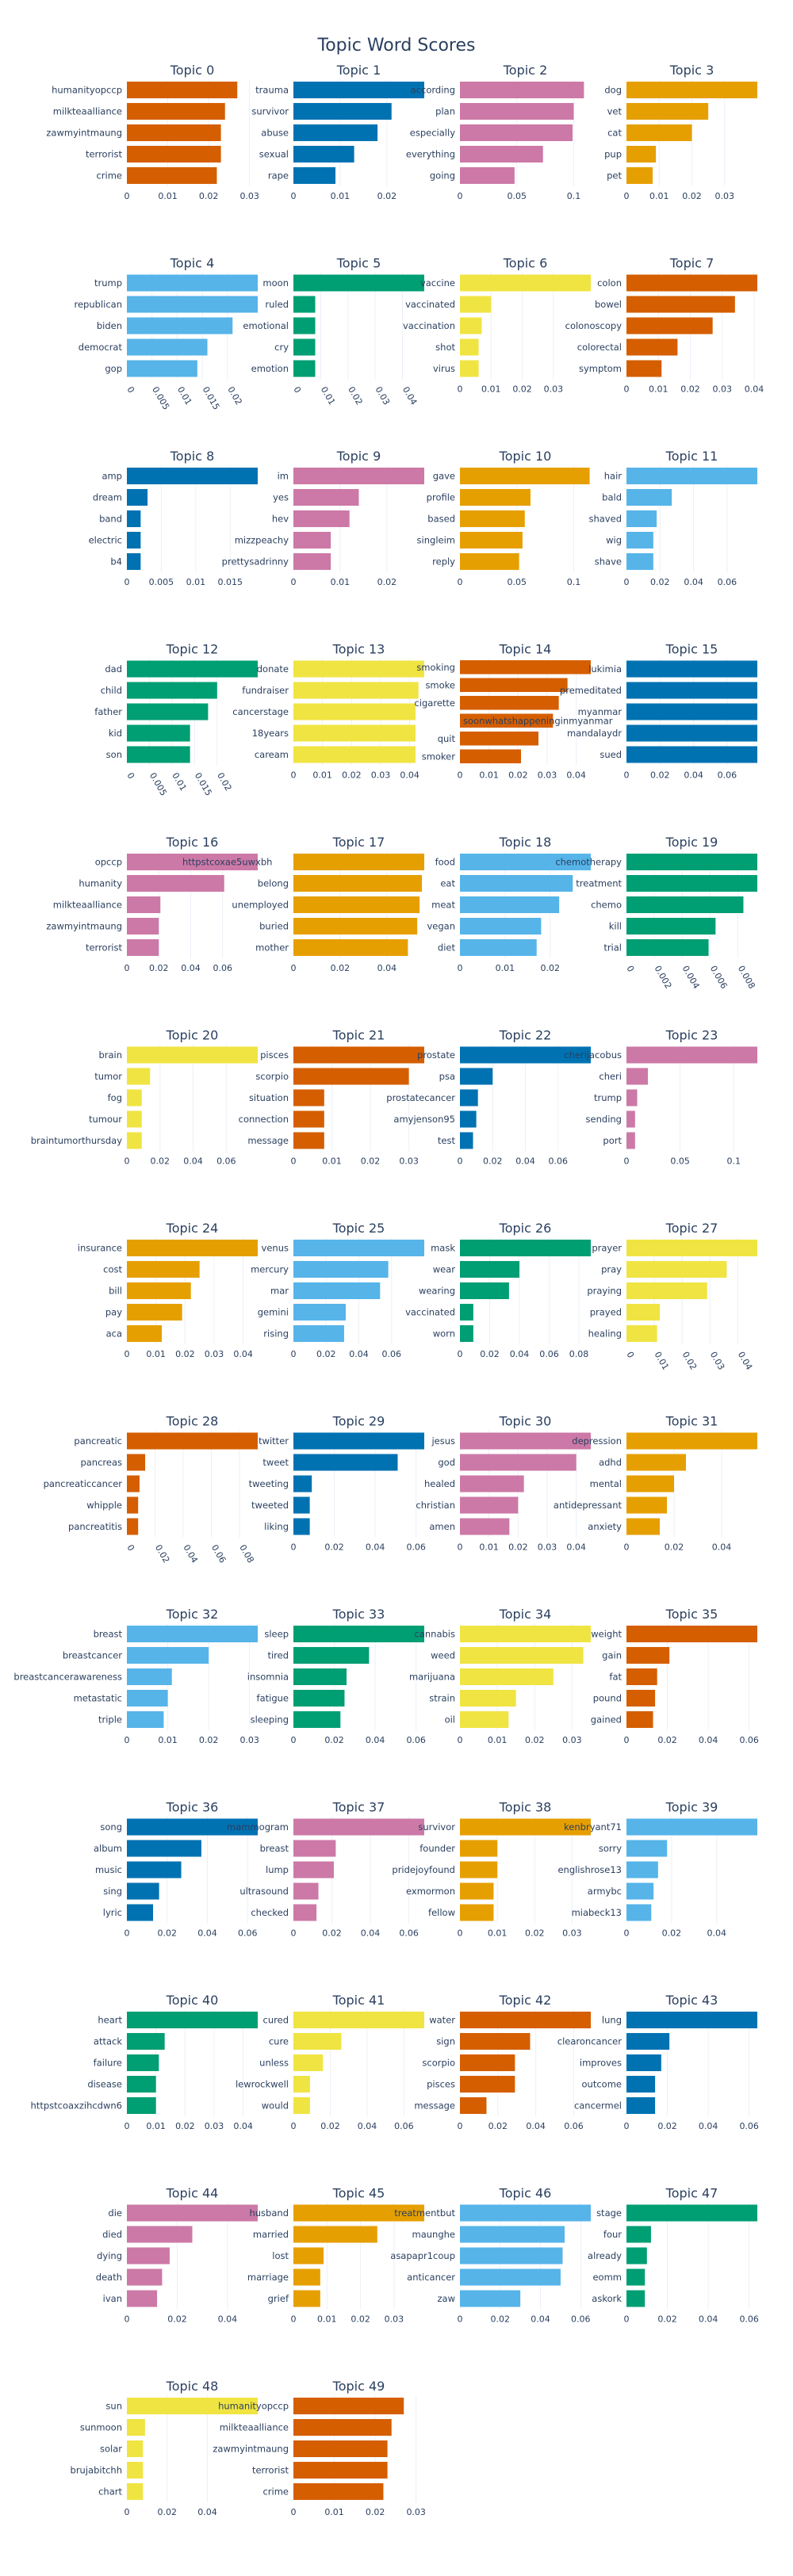 This screenshot has height=2576, width=793. I want to click on y-tick-label: especially, so click(432, 133).